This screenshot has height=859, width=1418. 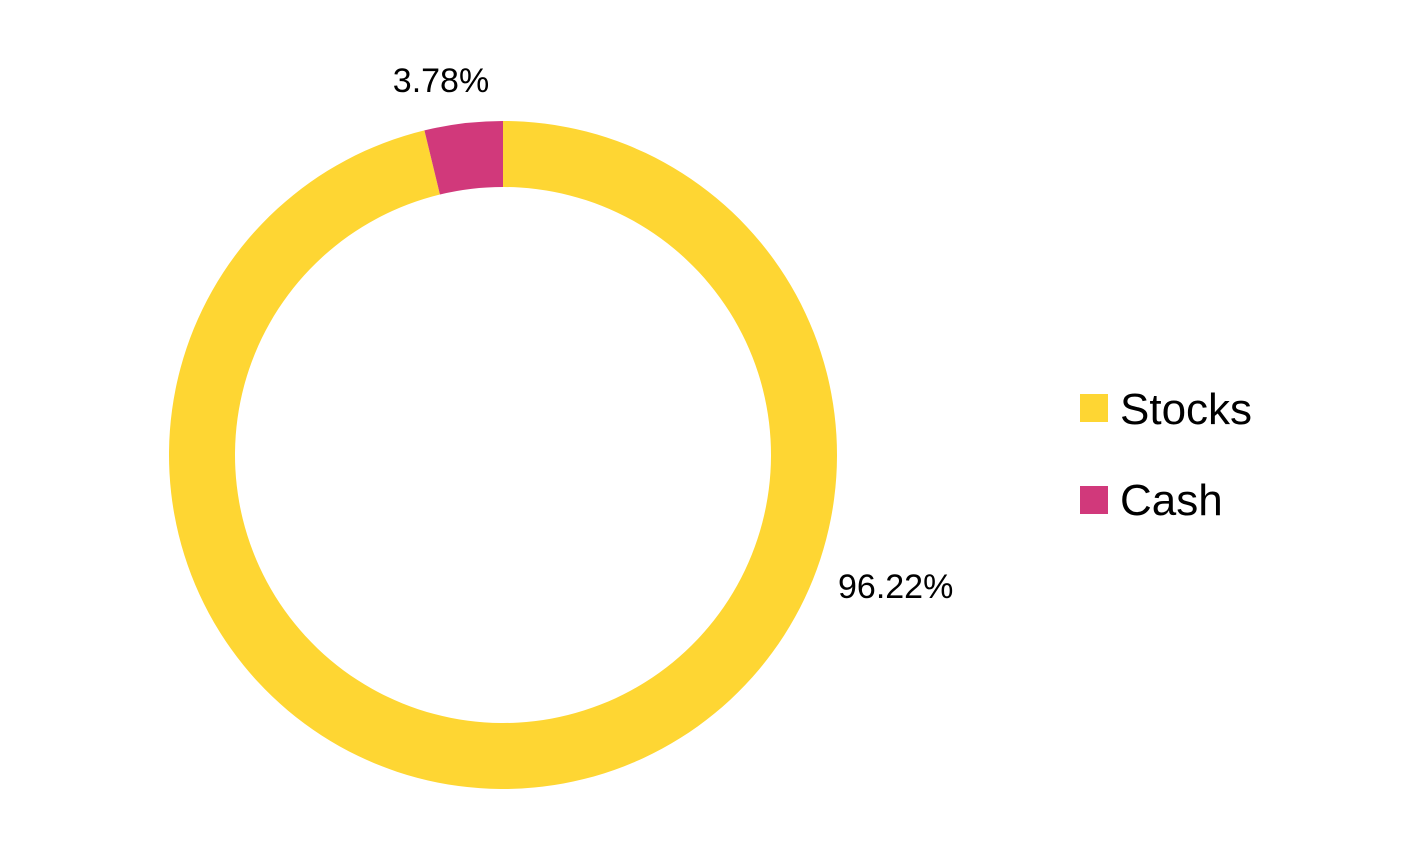 I want to click on data-label-stocks: 96.22%, so click(x=895, y=587).